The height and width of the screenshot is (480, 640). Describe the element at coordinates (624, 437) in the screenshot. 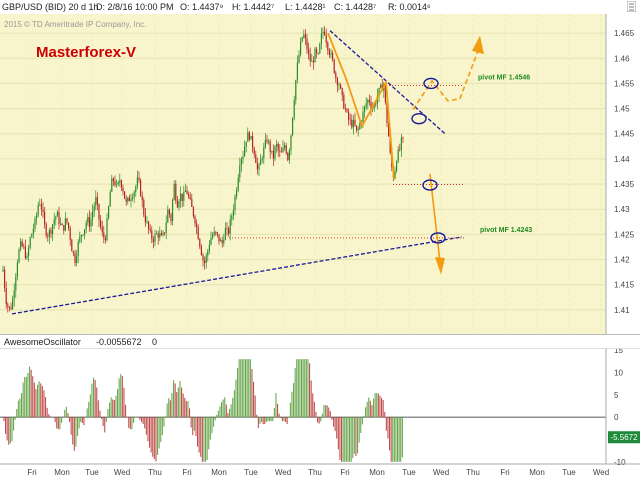

I see `oscillator-current-label: -5.5672` at that location.